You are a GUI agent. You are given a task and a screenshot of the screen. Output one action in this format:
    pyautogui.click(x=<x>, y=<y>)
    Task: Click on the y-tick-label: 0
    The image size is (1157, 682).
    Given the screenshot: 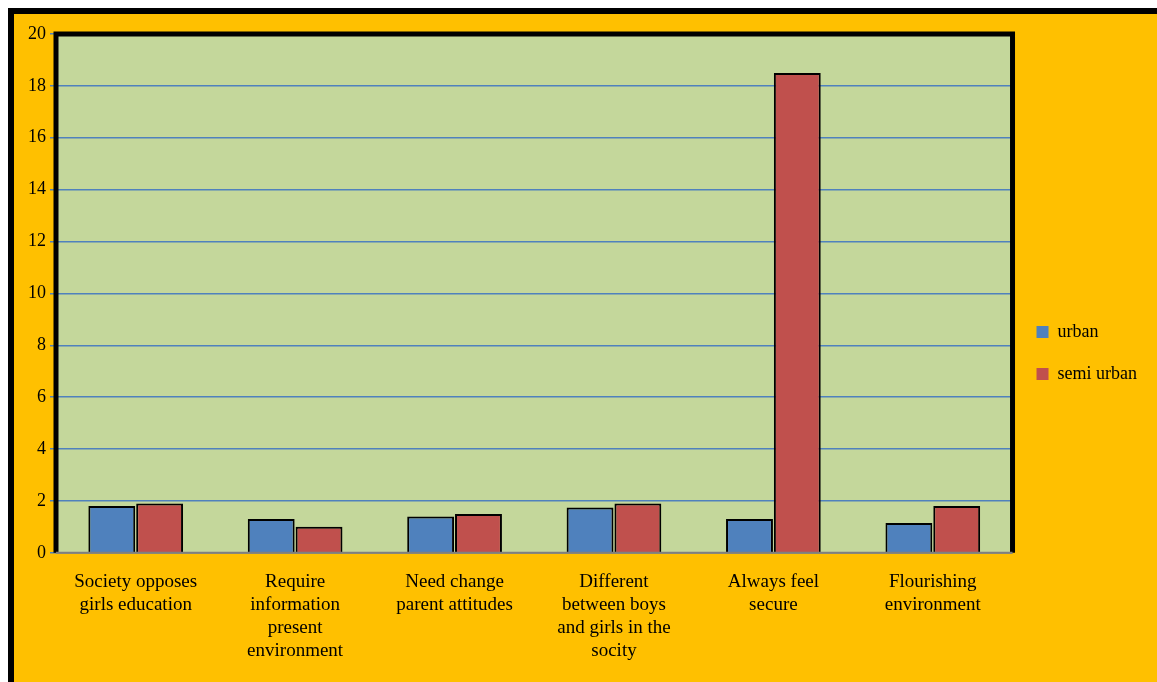 What is the action you would take?
    pyautogui.click(x=41, y=551)
    